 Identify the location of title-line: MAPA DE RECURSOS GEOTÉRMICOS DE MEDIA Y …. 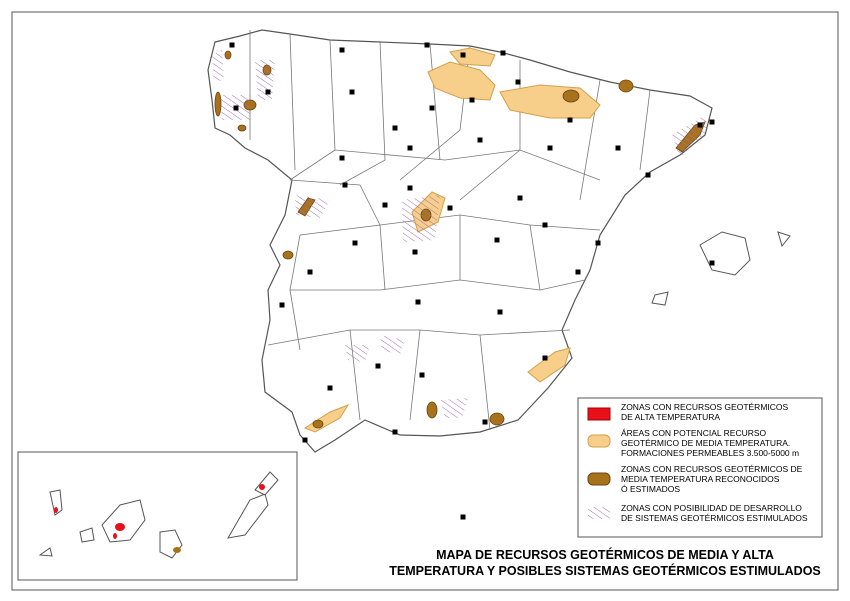
(605, 554).